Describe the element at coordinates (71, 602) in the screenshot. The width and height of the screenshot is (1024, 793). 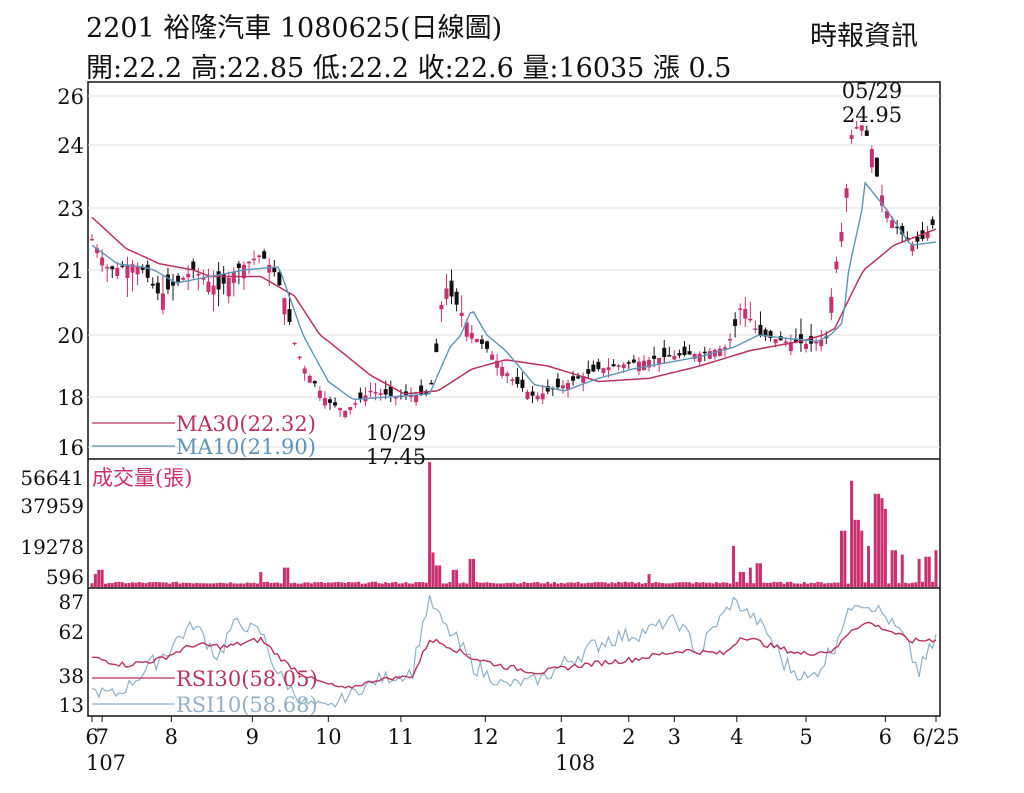
I see `rsi-tick-label: 87` at that location.